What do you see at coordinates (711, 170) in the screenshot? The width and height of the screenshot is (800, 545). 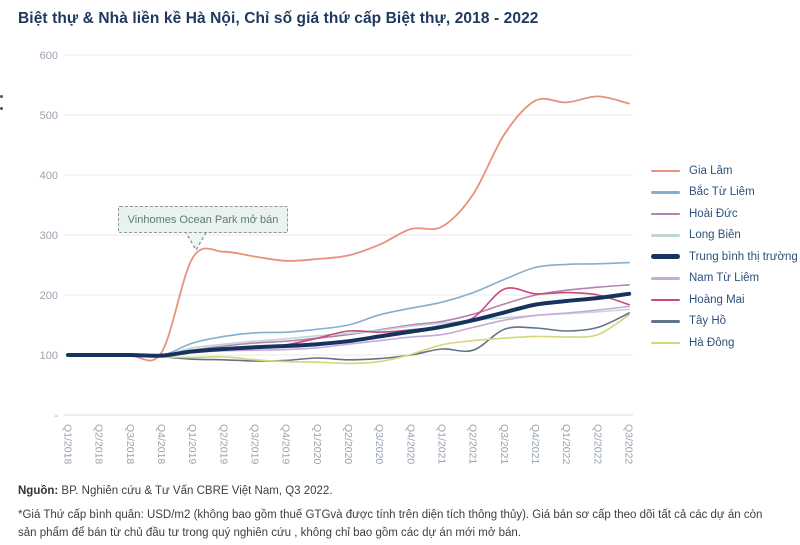 I see `legend-label: Gia Lâm` at bounding box center [711, 170].